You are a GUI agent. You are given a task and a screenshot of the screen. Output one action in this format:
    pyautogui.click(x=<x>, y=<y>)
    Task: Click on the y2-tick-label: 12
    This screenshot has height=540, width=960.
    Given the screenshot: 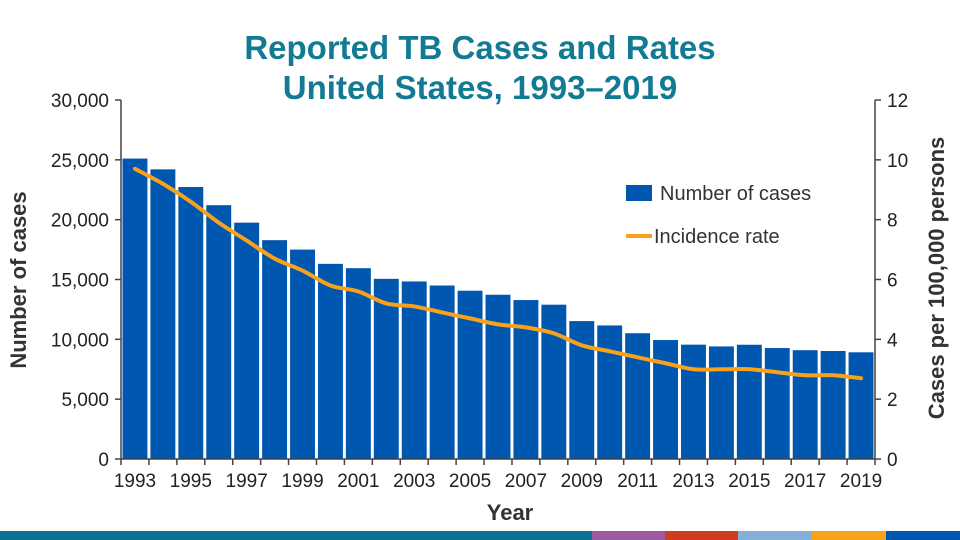 What is the action you would take?
    pyautogui.click(x=897, y=101)
    